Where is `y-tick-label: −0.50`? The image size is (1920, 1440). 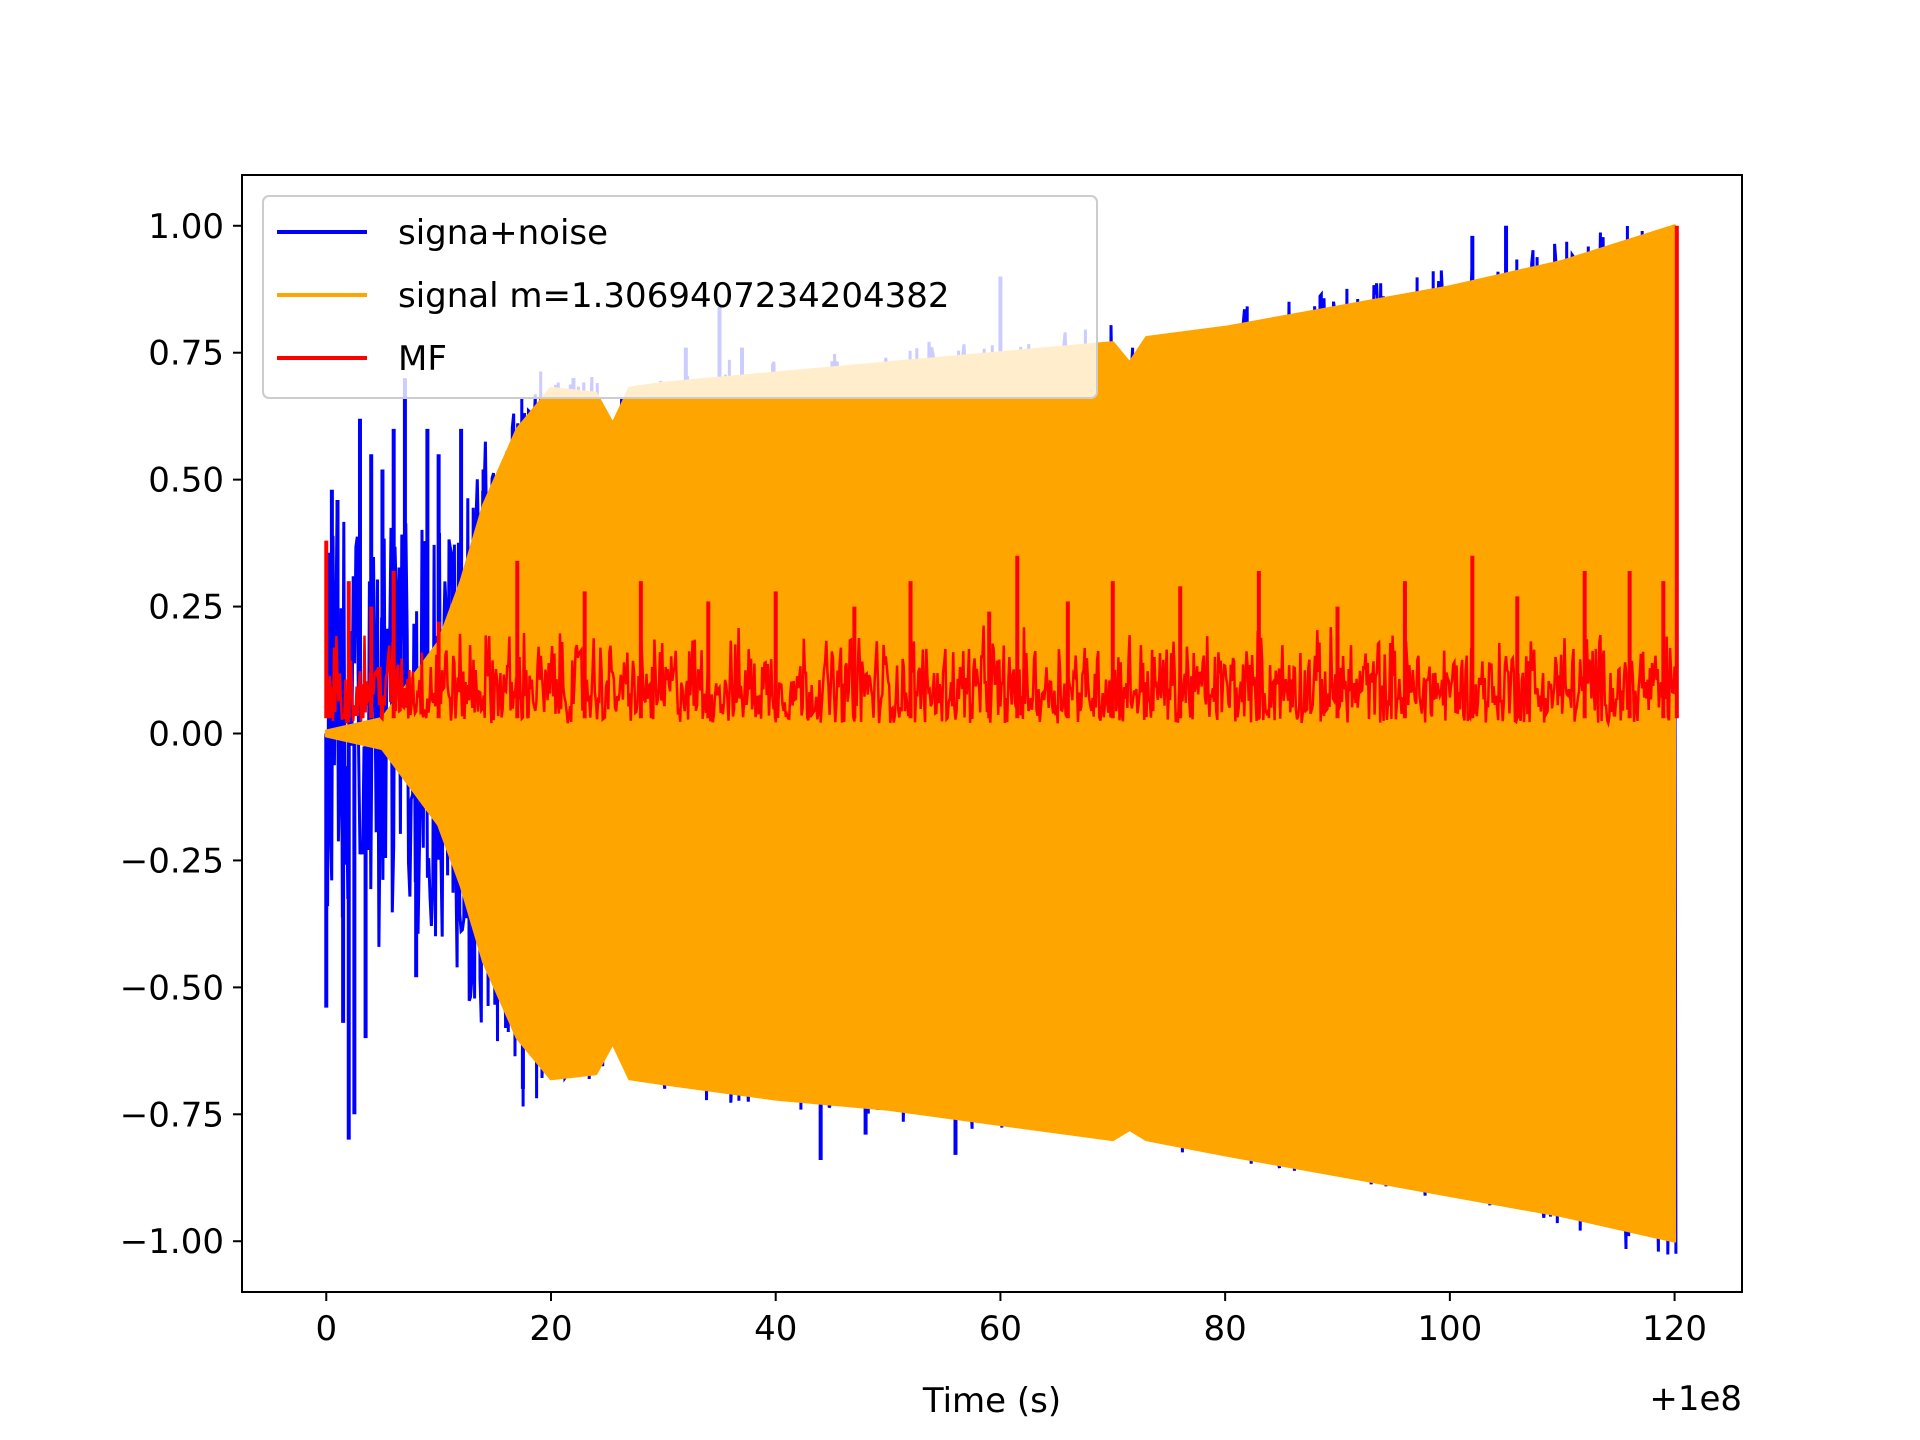
y-tick-label: −0.50 is located at coordinates (172, 988).